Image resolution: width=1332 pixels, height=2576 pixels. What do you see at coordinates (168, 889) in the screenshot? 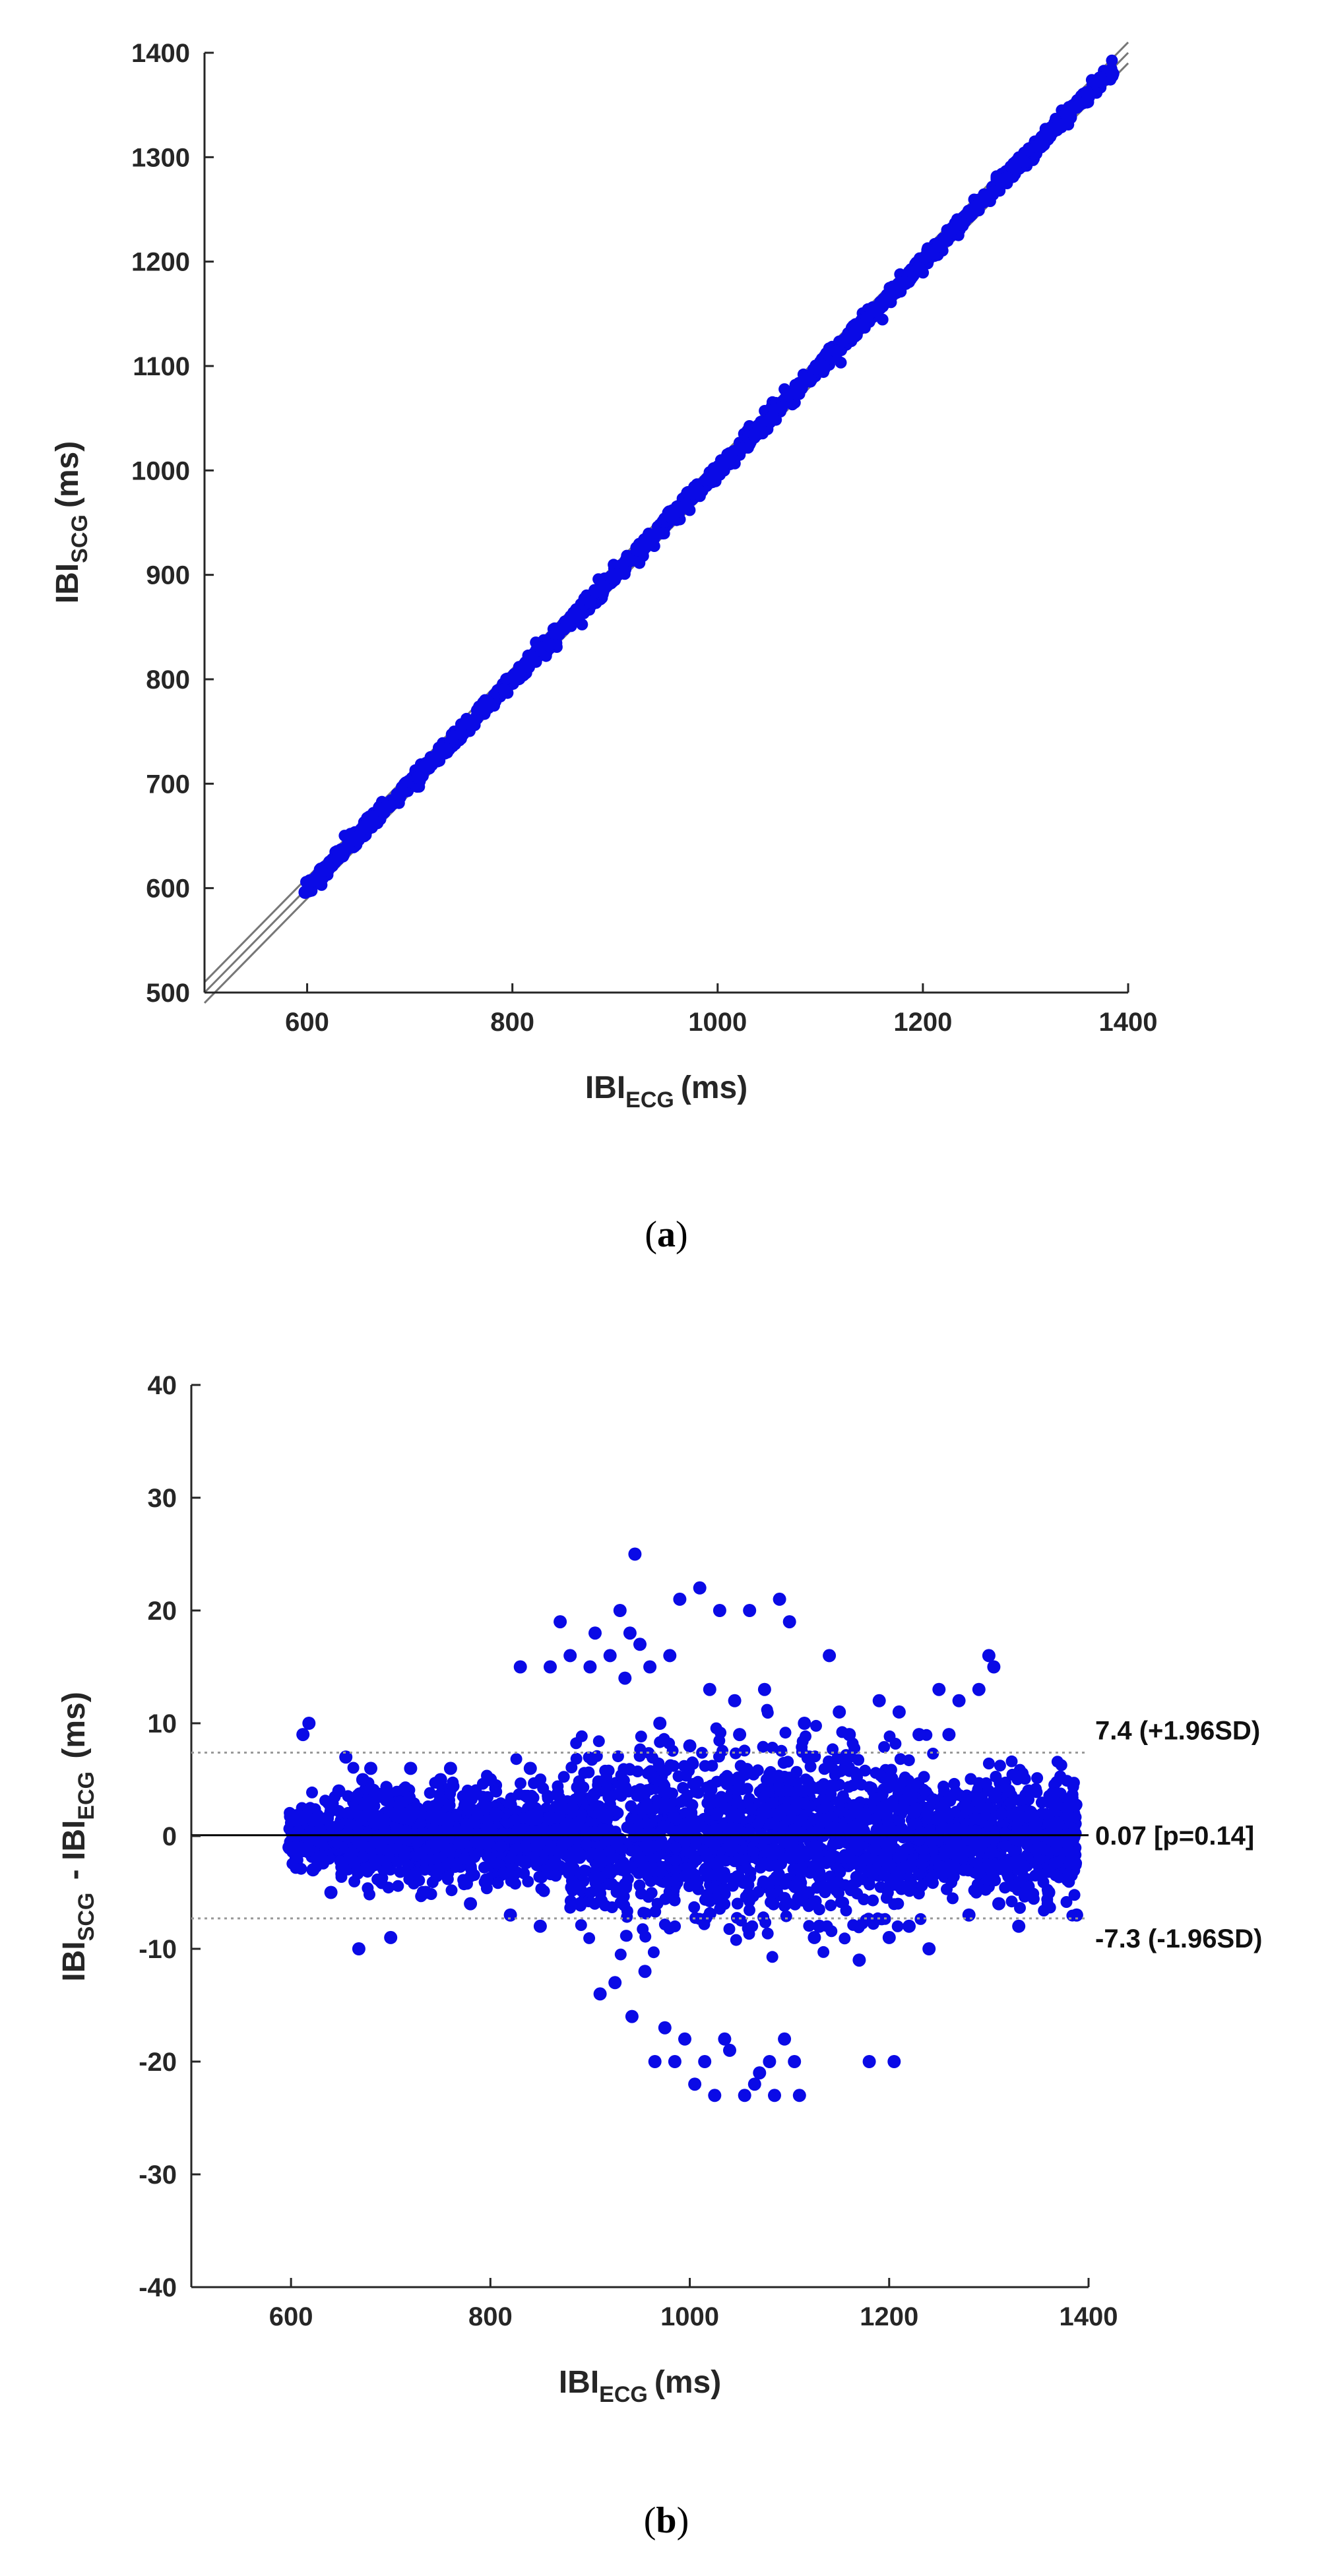
I see `panel-a-y-tick-label: 600` at bounding box center [168, 889].